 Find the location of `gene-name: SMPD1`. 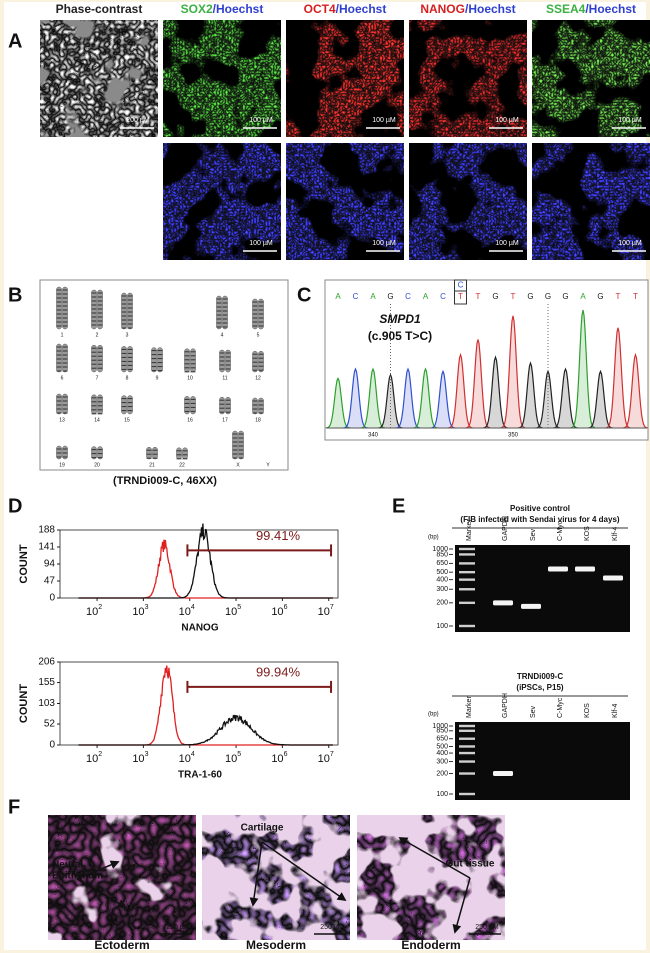

gene-name: SMPD1 is located at coordinates (400, 319).